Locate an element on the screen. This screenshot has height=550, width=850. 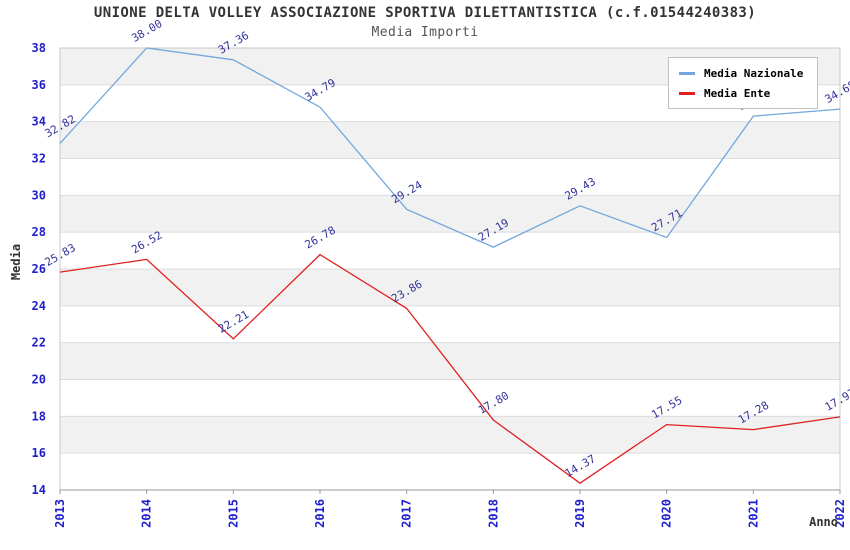
y-tick-label: 38 is located at coordinates (39, 48).